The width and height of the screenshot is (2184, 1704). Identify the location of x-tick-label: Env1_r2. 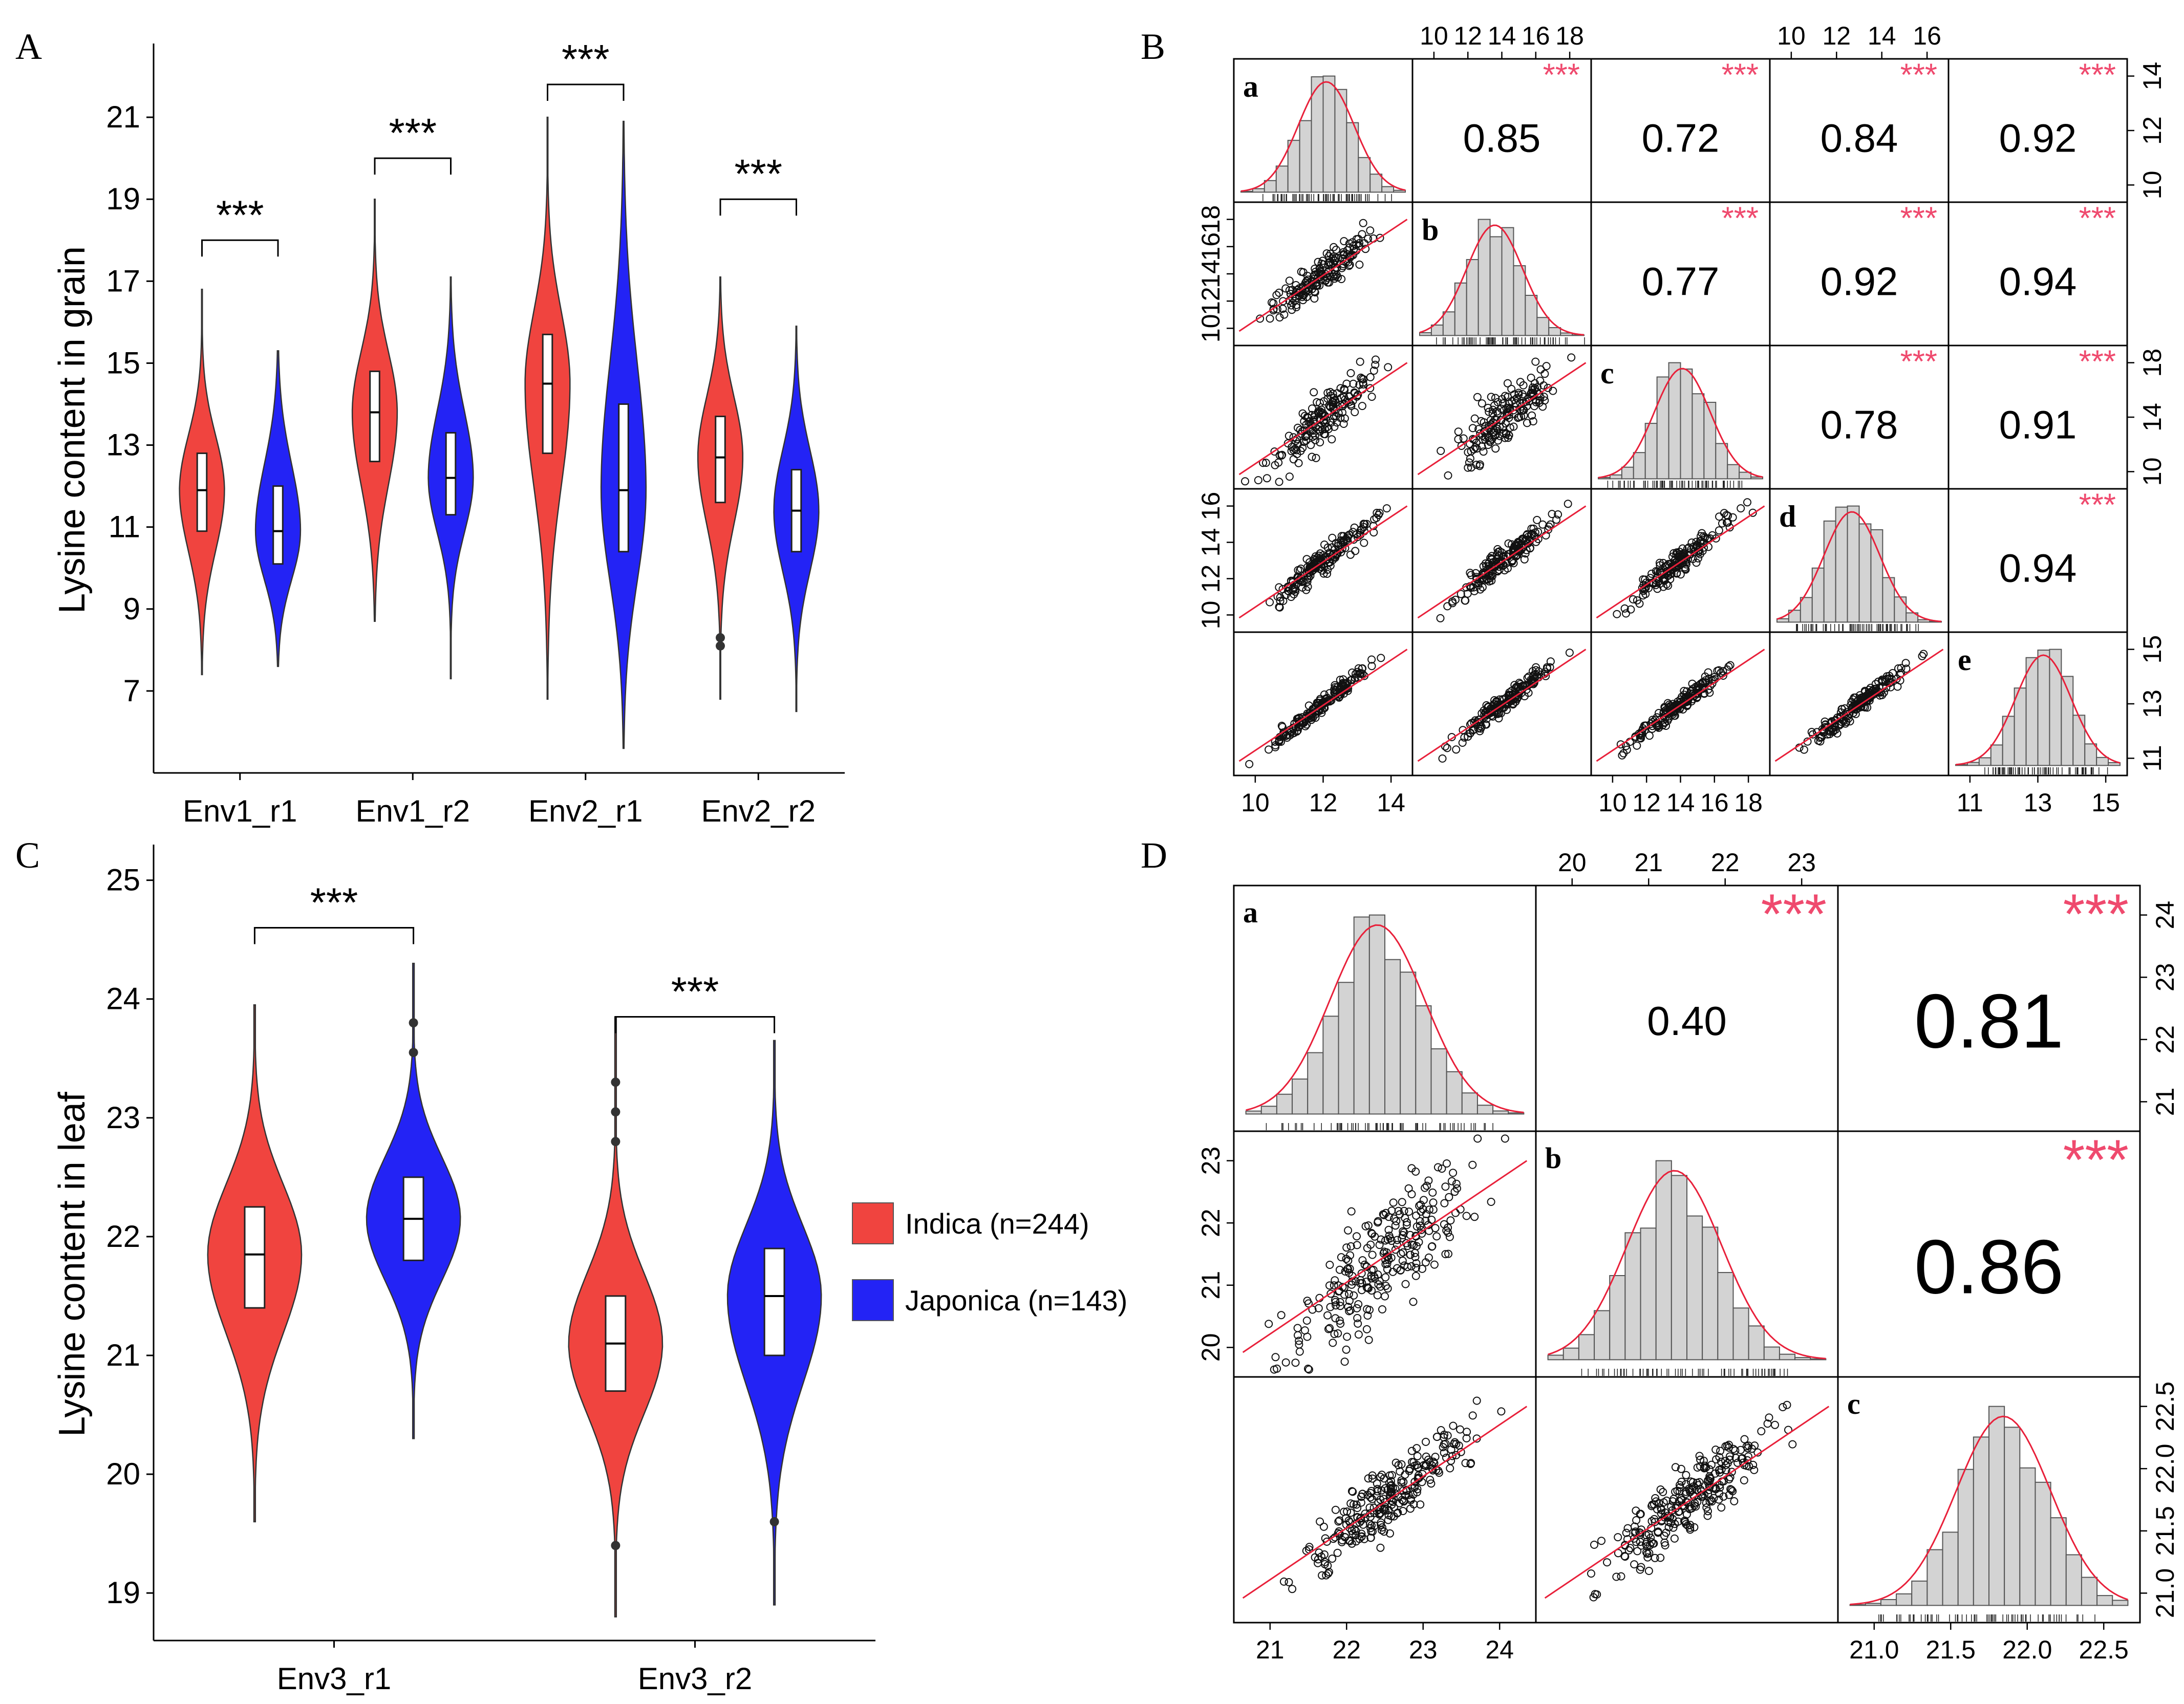
(413, 811).